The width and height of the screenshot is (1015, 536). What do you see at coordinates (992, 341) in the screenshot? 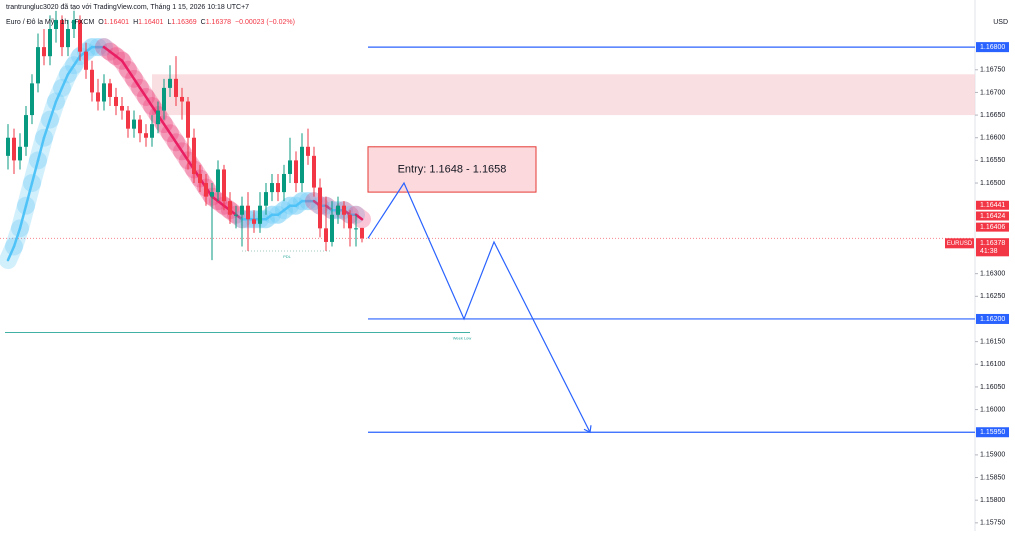
I see `y-tick-label: 1.16150` at bounding box center [992, 341].